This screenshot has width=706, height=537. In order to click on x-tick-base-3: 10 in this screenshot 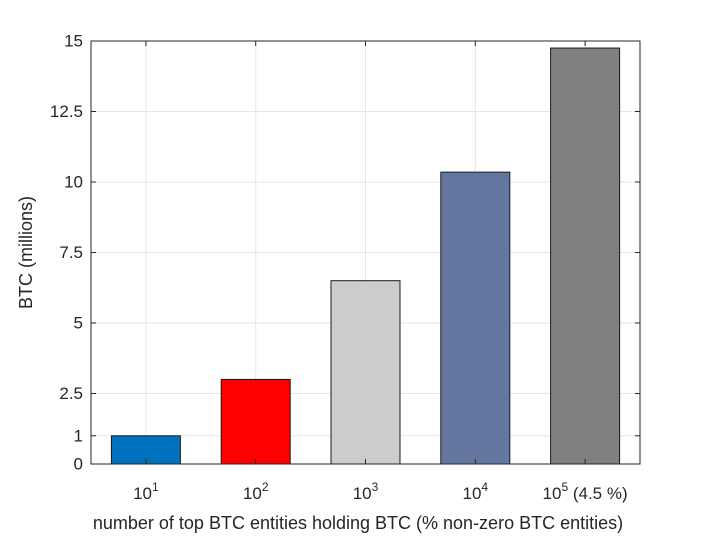, I will do `click(471, 493)`.